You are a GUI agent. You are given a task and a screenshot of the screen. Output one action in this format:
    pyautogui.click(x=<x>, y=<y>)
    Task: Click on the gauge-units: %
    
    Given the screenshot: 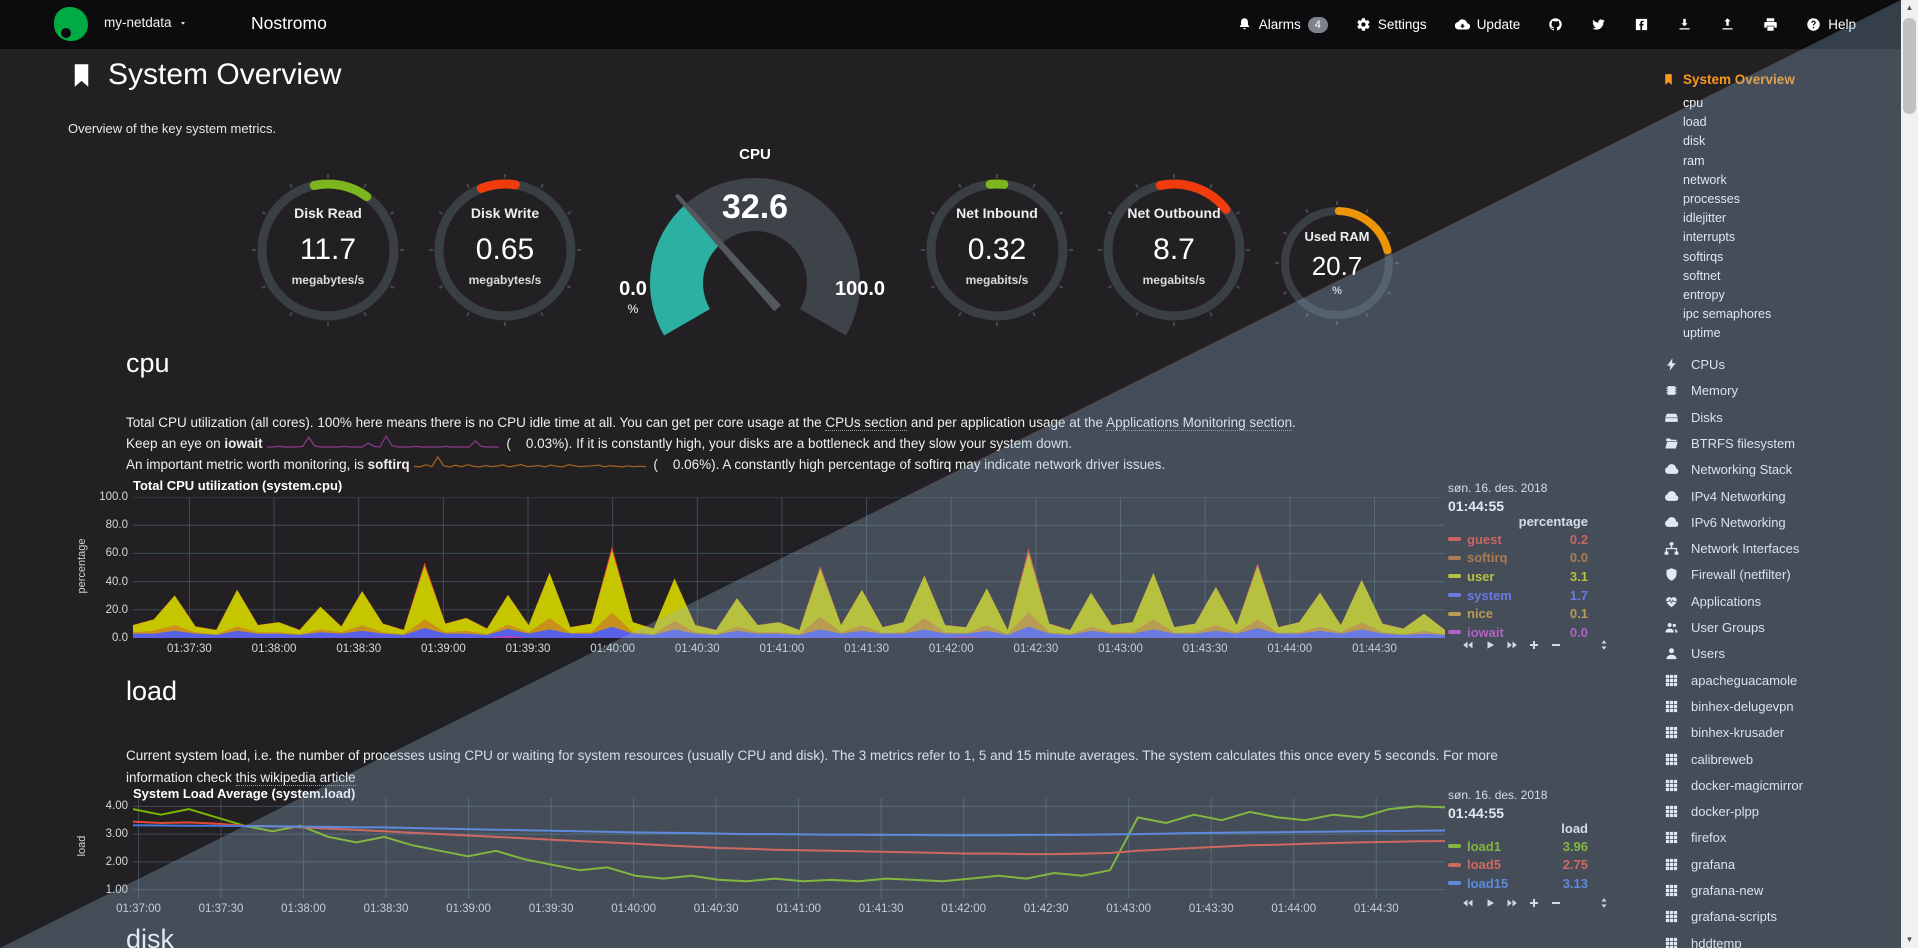 What is the action you would take?
    pyautogui.click(x=1337, y=291)
    